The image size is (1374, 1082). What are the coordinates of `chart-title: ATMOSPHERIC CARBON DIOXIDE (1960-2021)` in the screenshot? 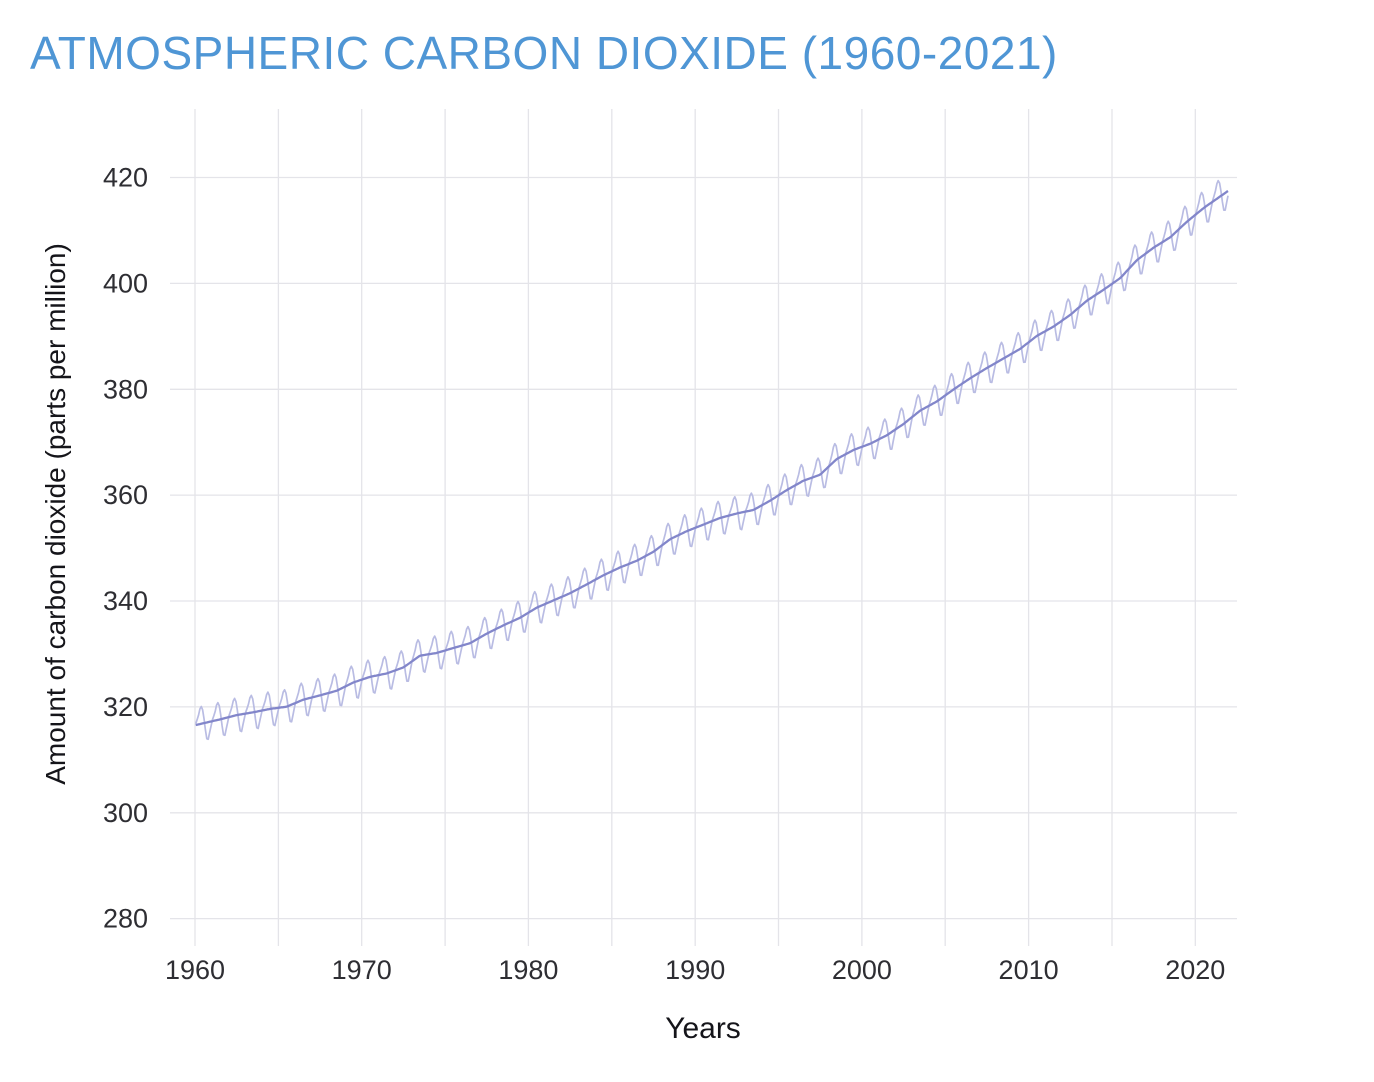 It's located at (544, 53).